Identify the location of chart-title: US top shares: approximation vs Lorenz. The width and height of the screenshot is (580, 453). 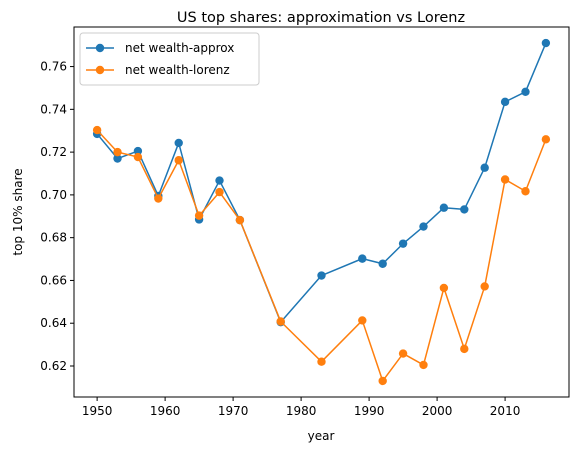
(321, 18).